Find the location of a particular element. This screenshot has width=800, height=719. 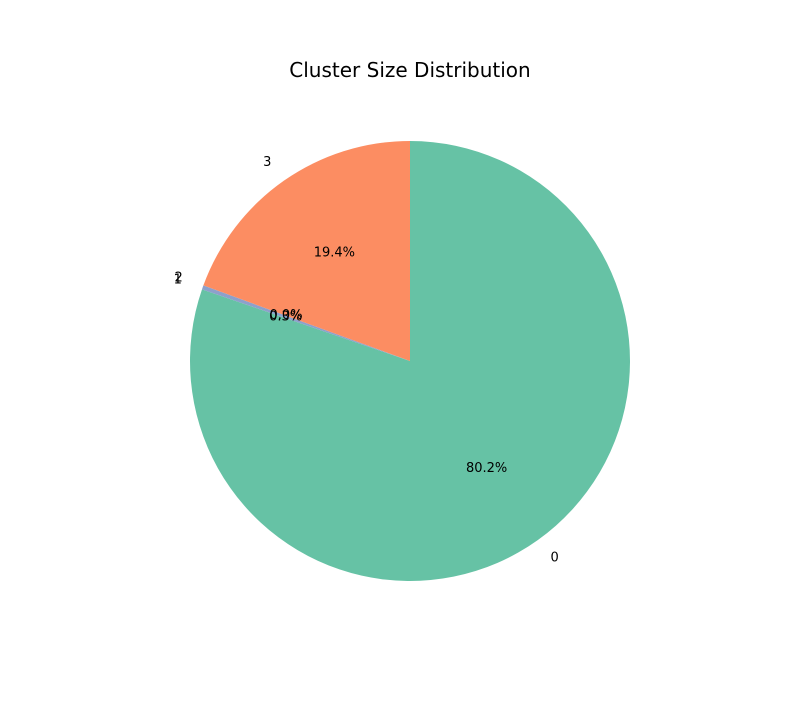

pct-label-2: 0.0% is located at coordinates (286, 315).